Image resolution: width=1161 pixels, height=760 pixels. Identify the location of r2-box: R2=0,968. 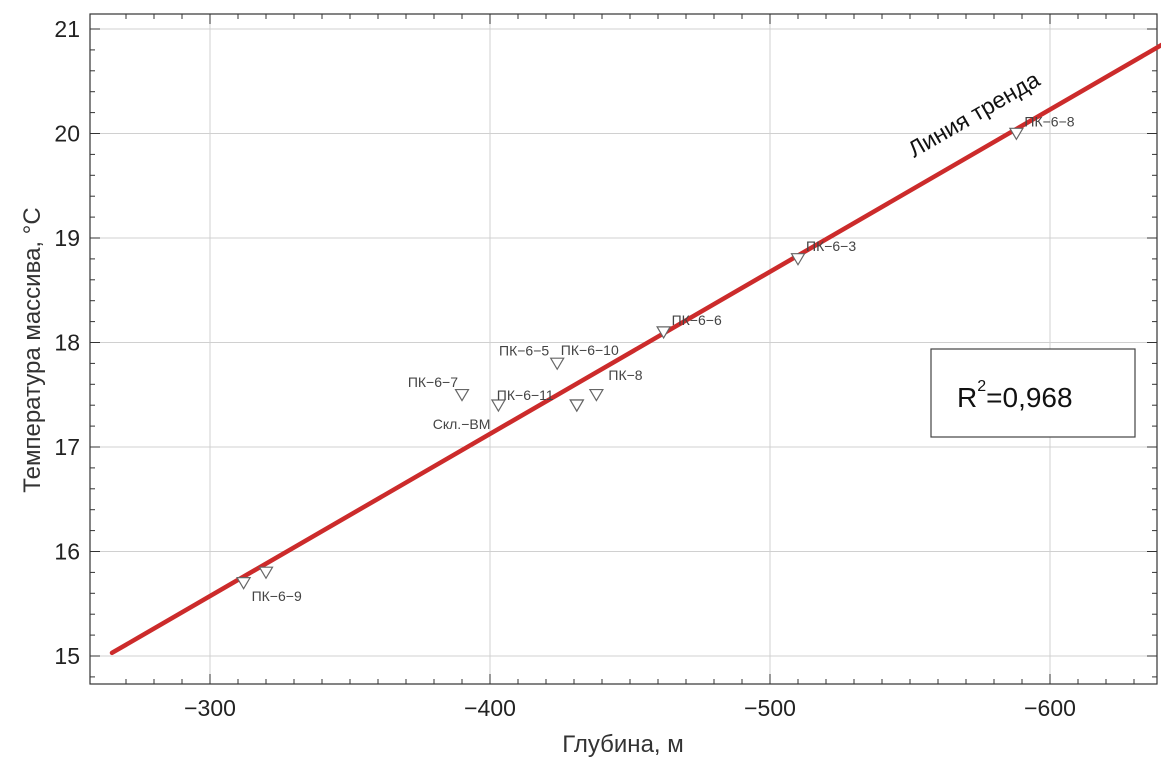
(1033, 393).